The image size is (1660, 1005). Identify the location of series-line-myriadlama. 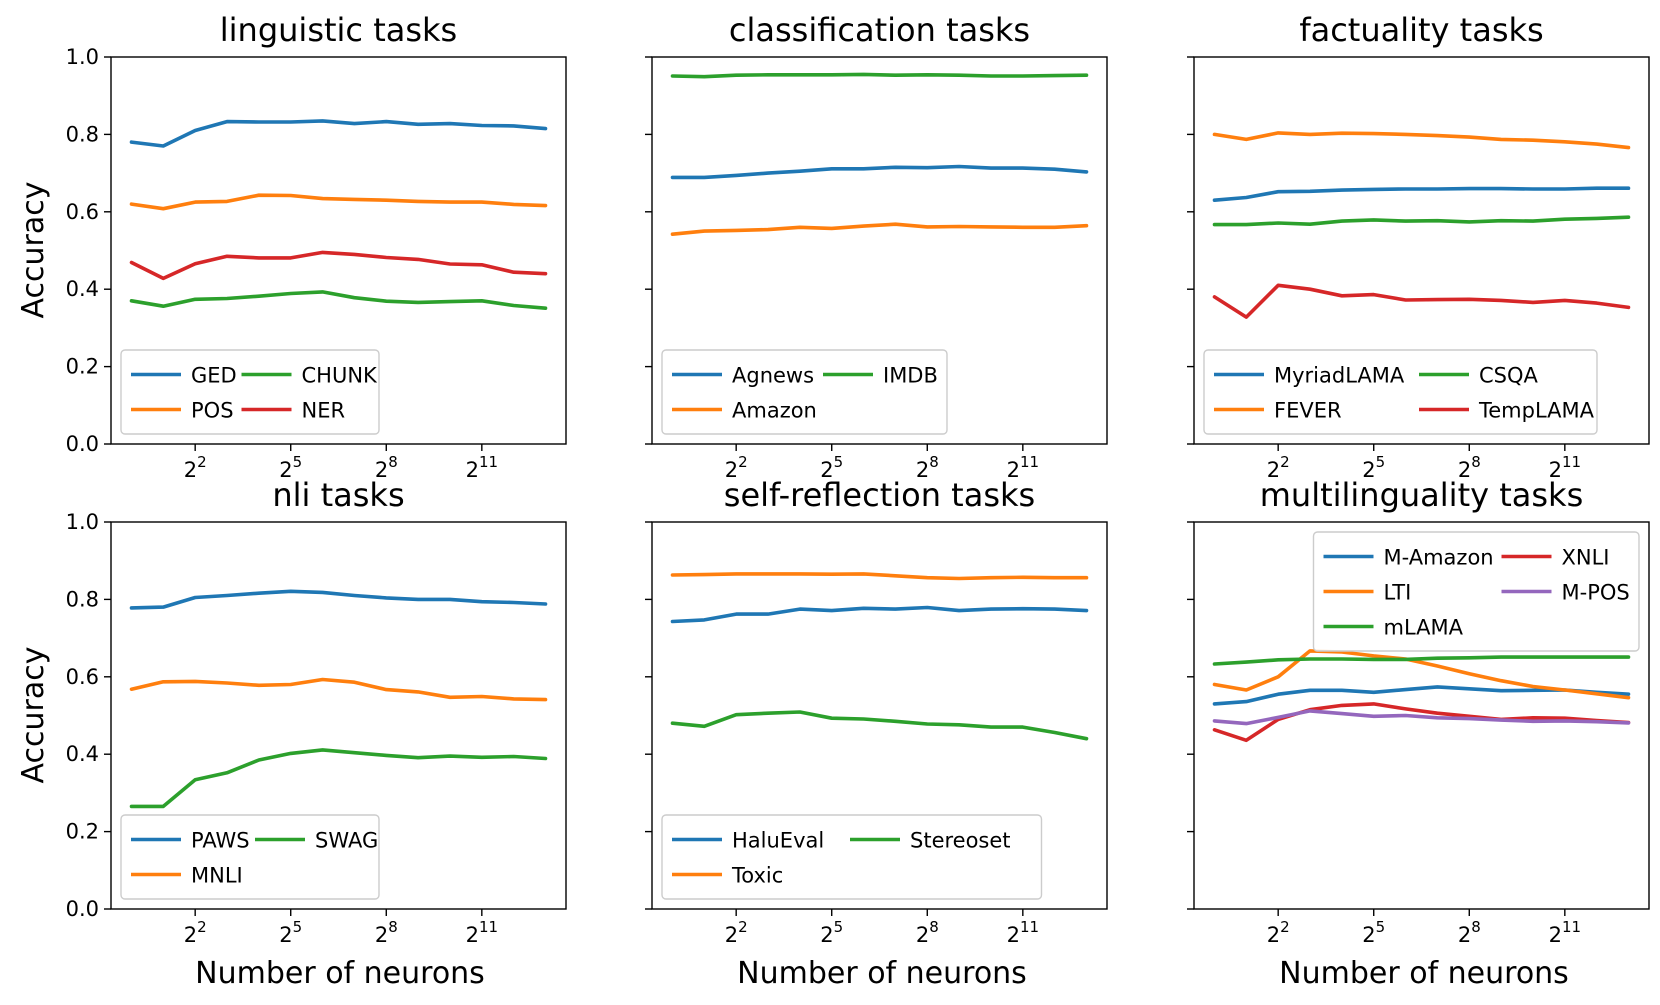
(1421, 194).